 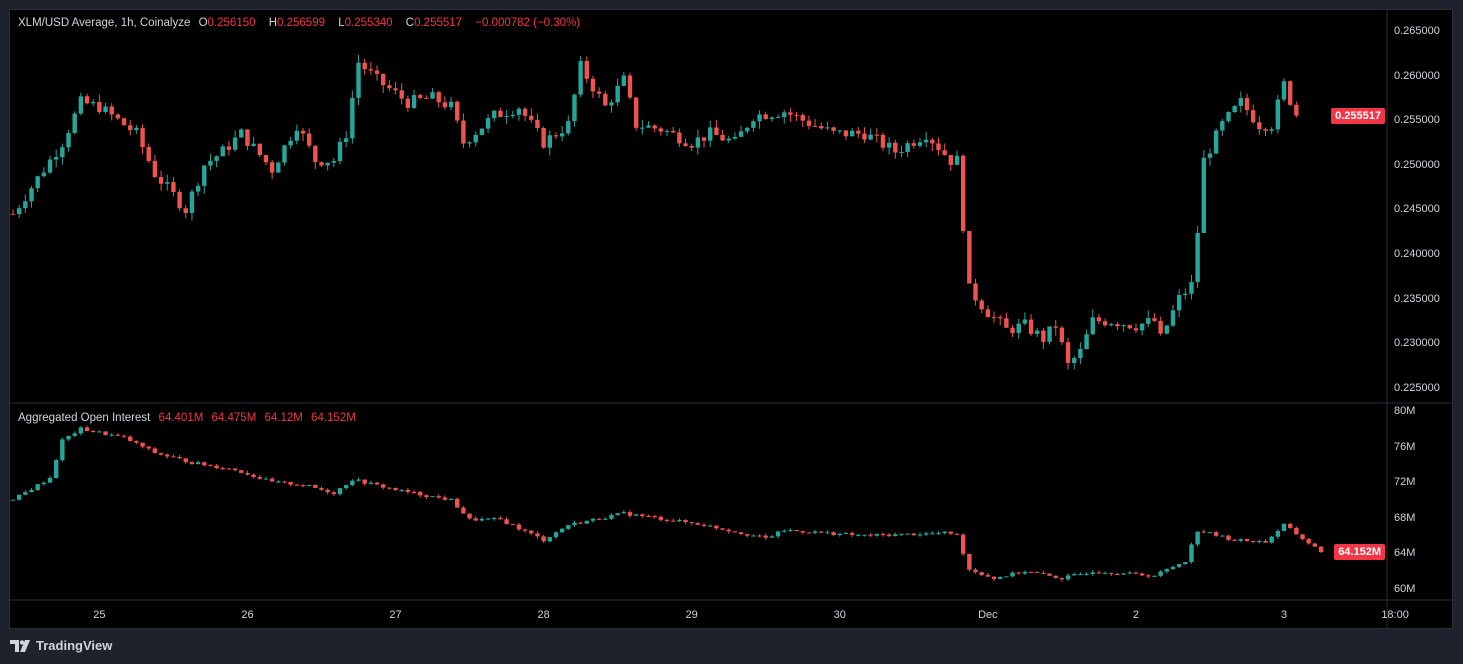 What do you see at coordinates (61, 645) in the screenshot?
I see `tradingview-logo: TradingView` at bounding box center [61, 645].